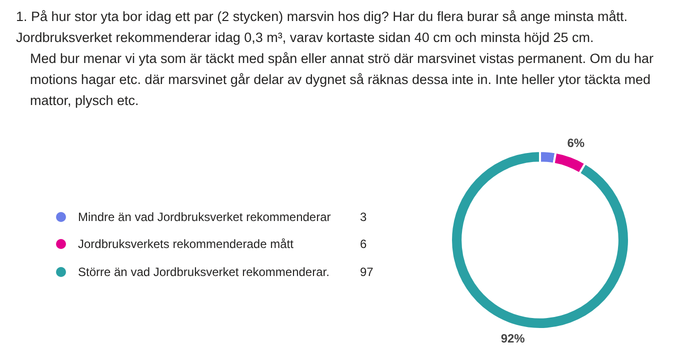 This screenshot has width=695, height=352. Describe the element at coordinates (512, 339) in the screenshot. I see `text: 92%` at that location.